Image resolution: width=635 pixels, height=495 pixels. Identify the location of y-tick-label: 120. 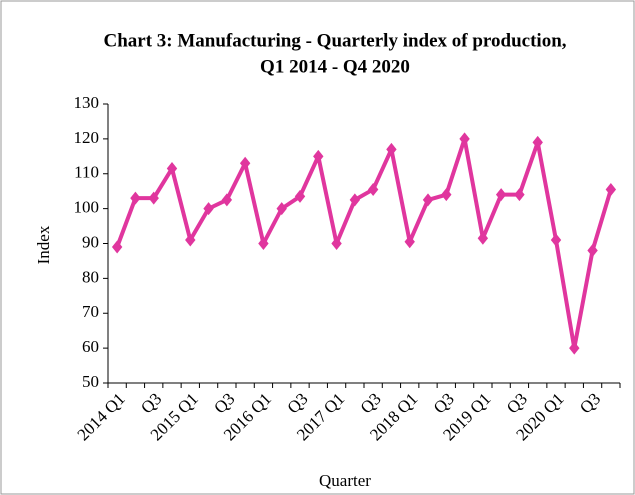
(87, 137).